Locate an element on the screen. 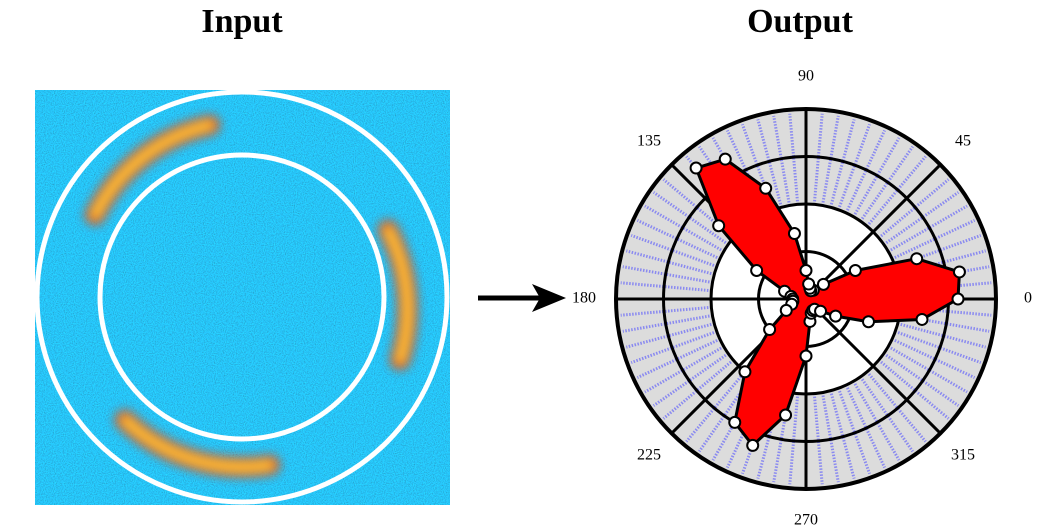  input-title: Input is located at coordinates (242, 21).